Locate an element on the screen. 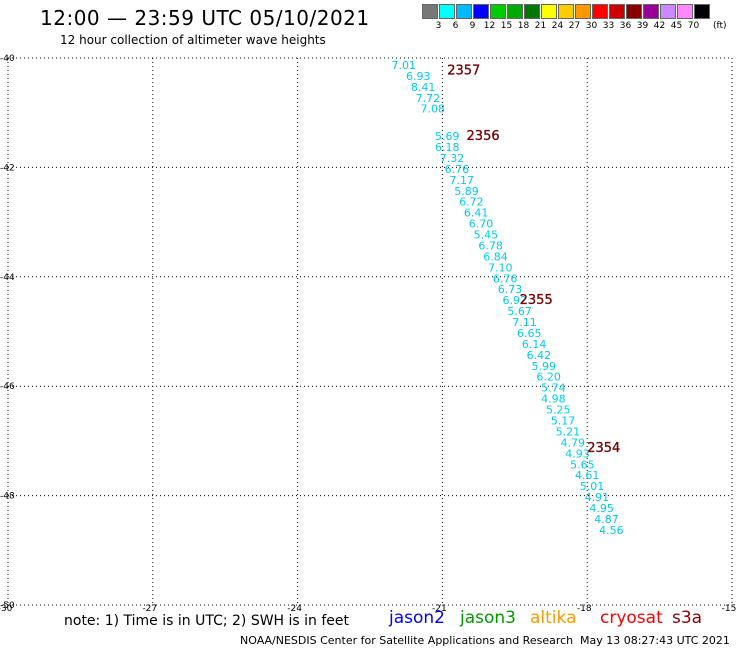 The width and height of the screenshot is (740, 650). x-tick-label: -24 is located at coordinates (294, 609).